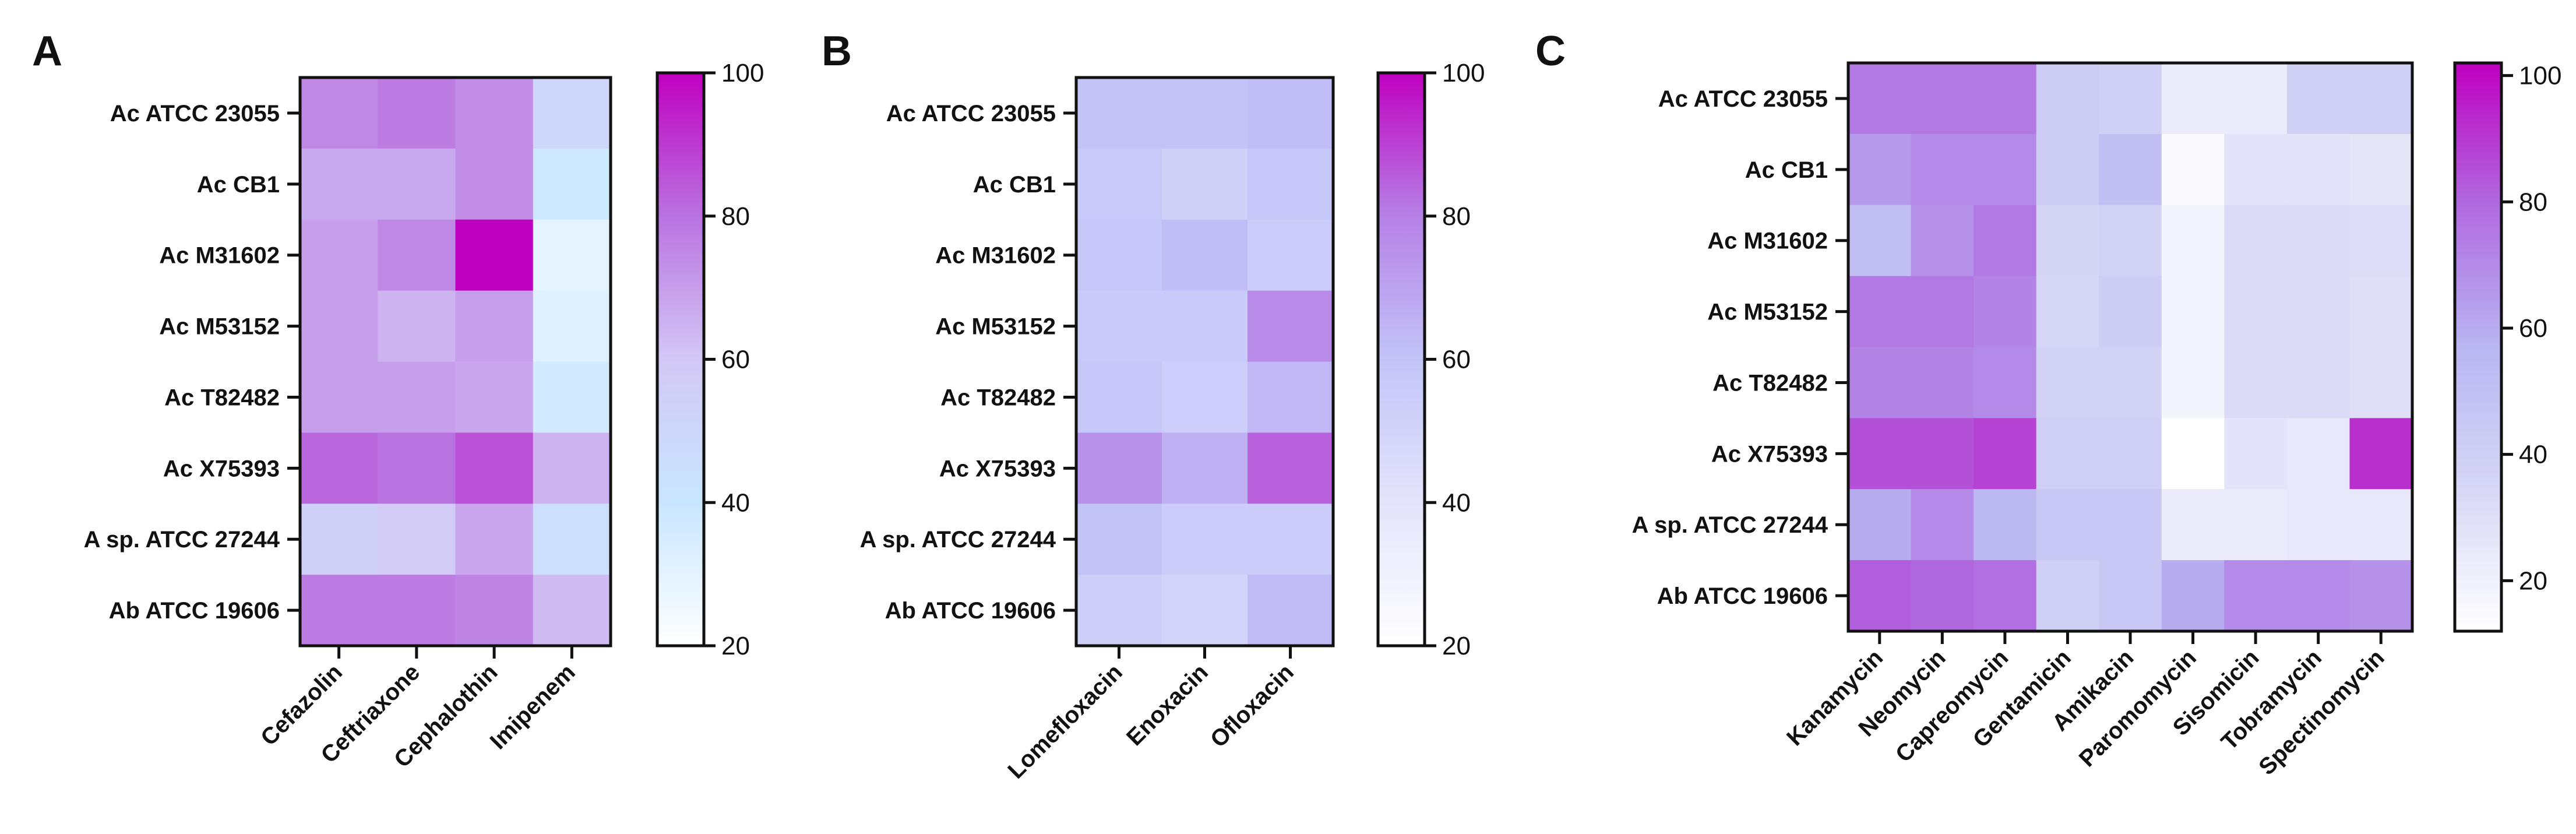  Describe the element at coordinates (222, 397) in the screenshot. I see `panel-a-row-label: Ac T82482` at that location.